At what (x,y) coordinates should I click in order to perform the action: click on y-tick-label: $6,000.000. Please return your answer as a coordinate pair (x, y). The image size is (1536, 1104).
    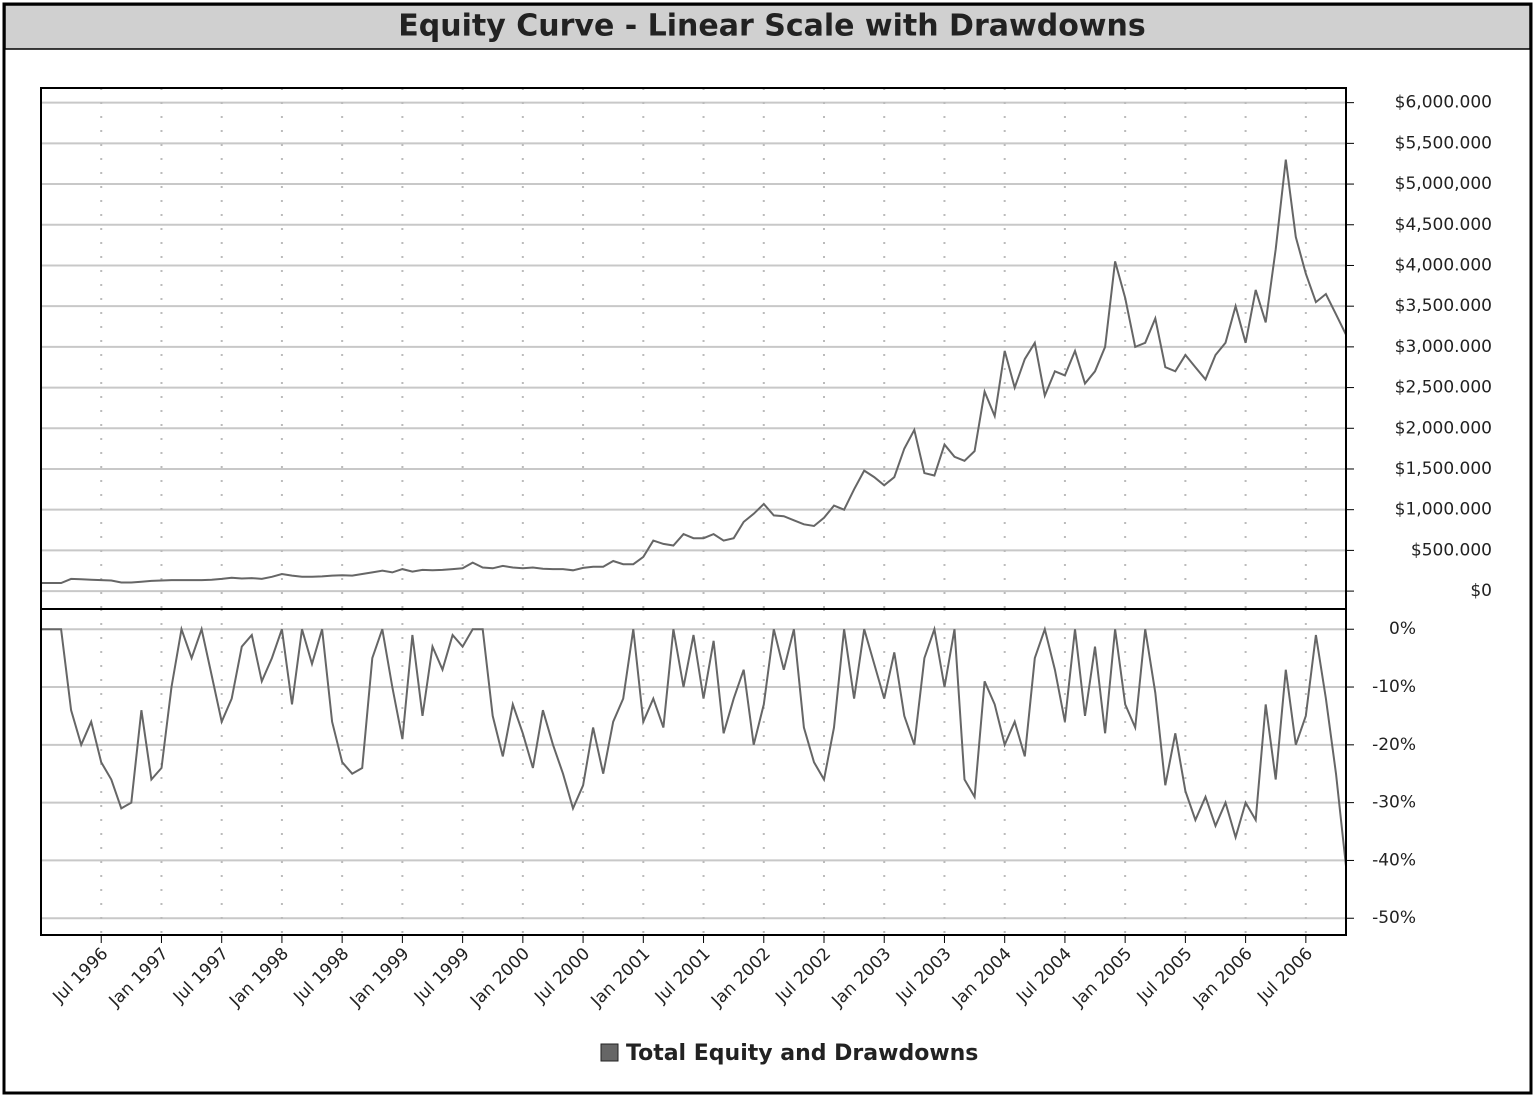
    Looking at the image, I should click on (1443, 103).